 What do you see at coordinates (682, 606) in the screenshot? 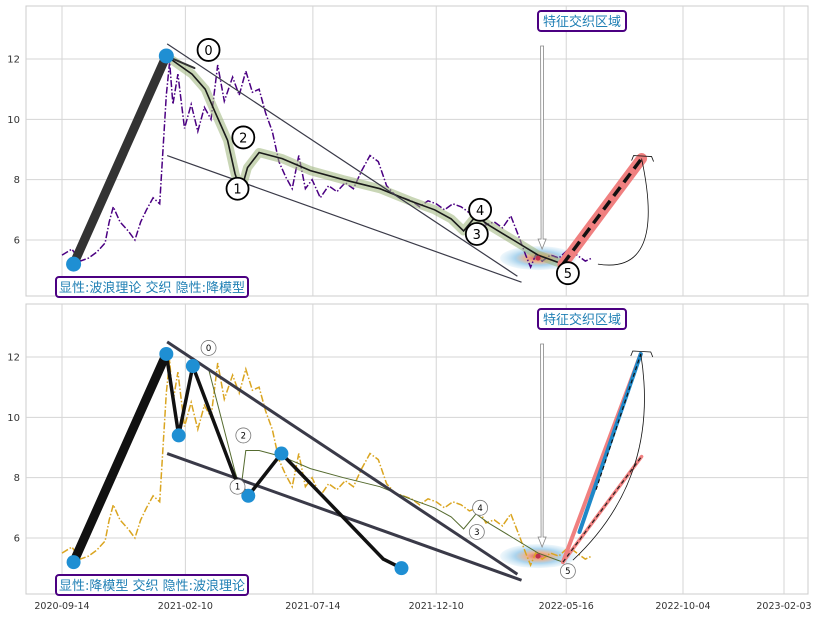
I see `x-tick-label: 2022-10-04` at bounding box center [682, 606].